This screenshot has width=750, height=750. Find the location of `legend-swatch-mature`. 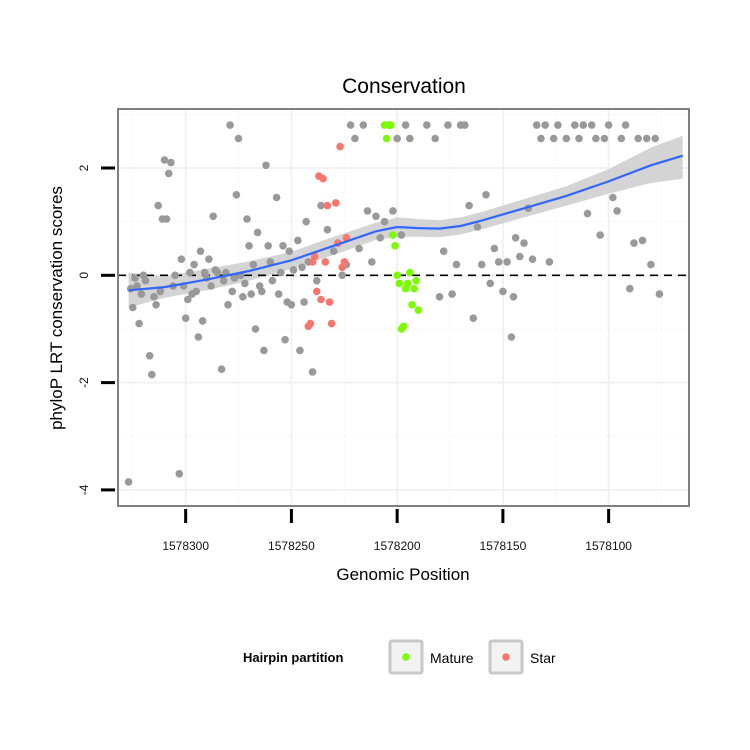

legend-swatch-mature is located at coordinates (406, 657).